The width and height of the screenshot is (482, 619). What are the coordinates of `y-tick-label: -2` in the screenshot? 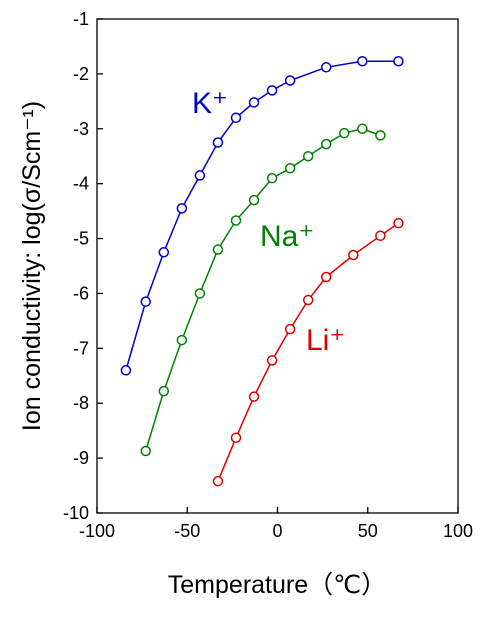 It's located at (81, 74).